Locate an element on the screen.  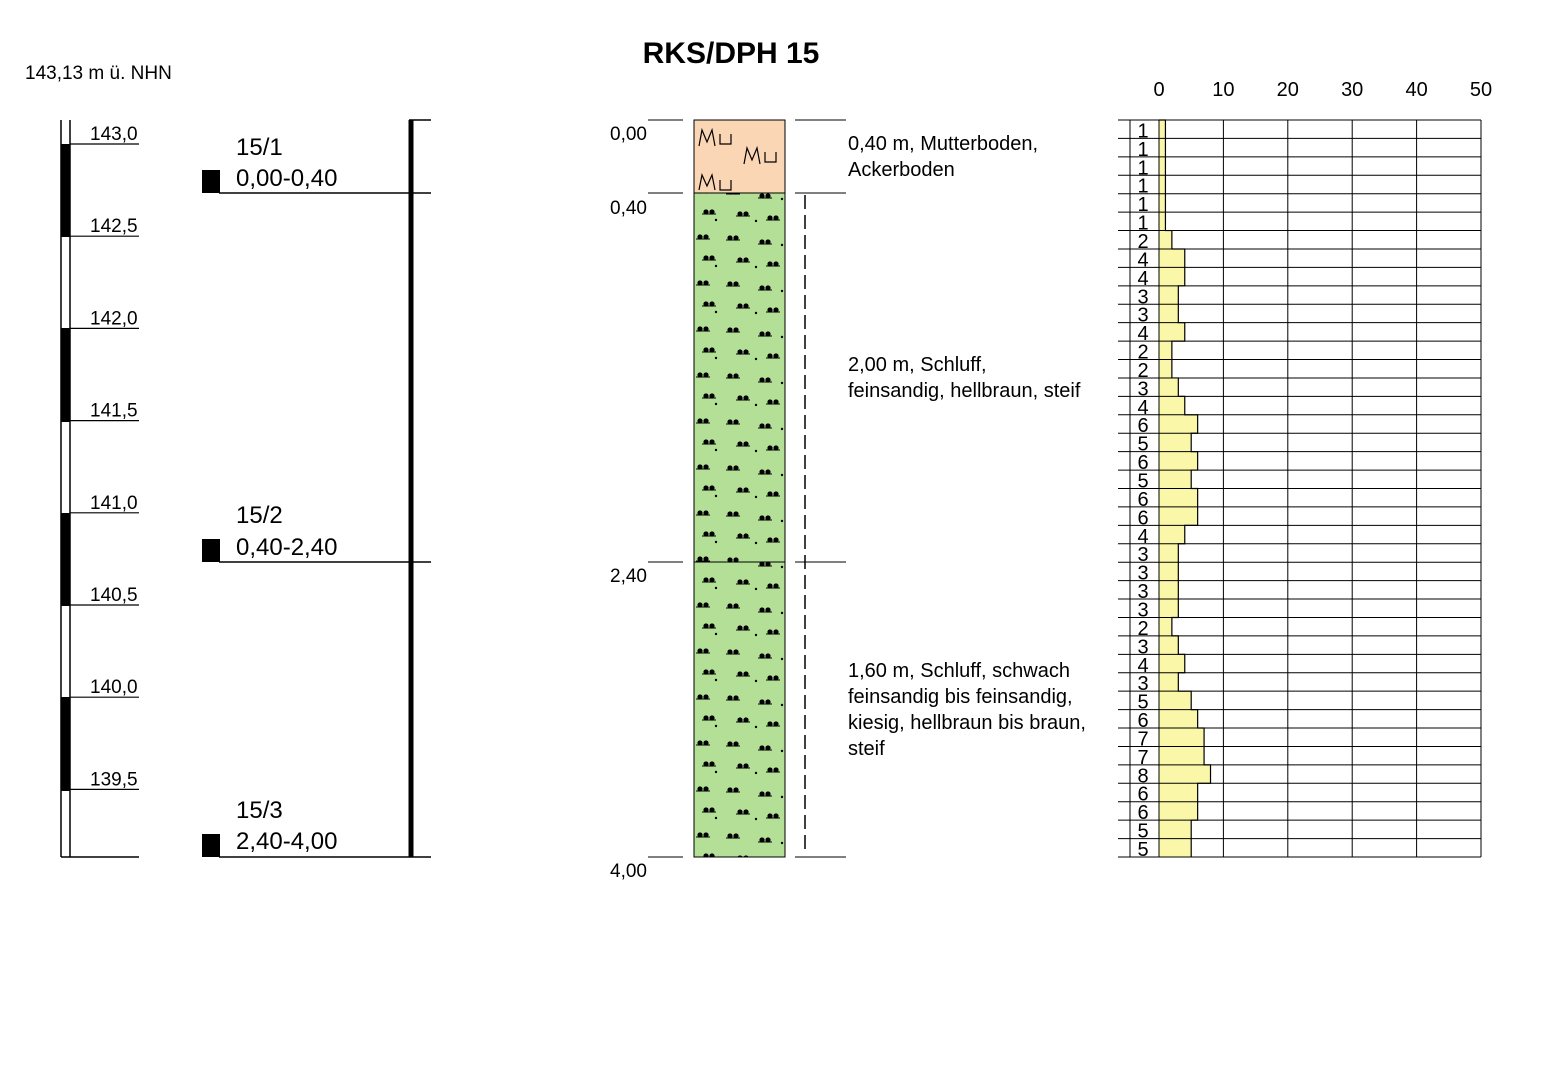
depth-label-4: 4,00 is located at coordinates (628, 871).